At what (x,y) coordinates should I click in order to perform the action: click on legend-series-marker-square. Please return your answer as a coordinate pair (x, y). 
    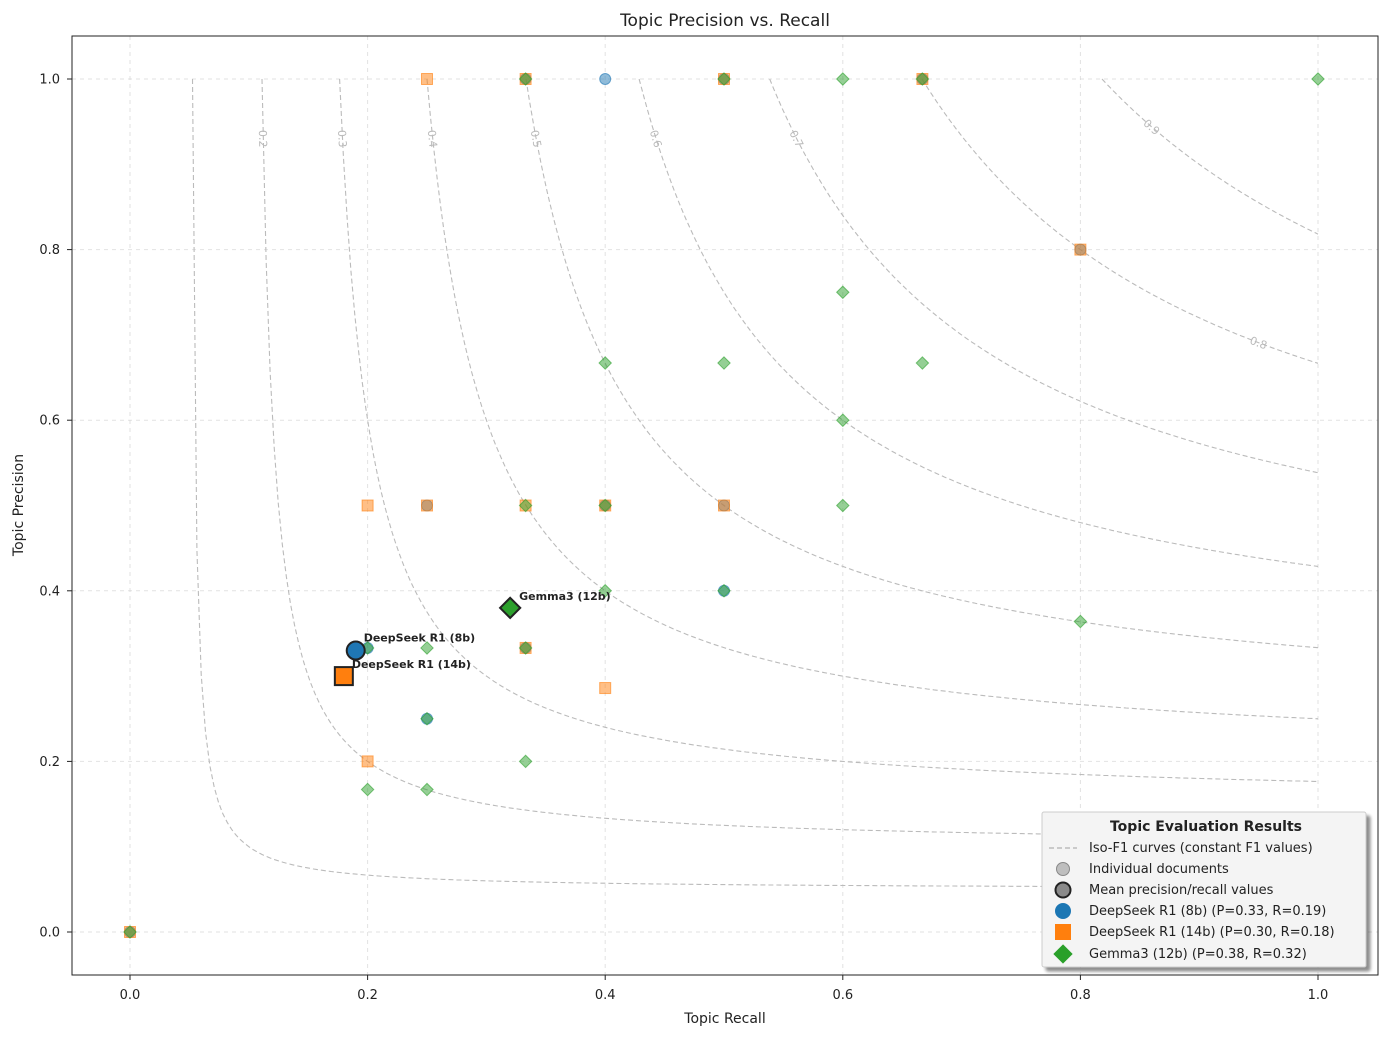
    Looking at the image, I should click on (1063, 932).